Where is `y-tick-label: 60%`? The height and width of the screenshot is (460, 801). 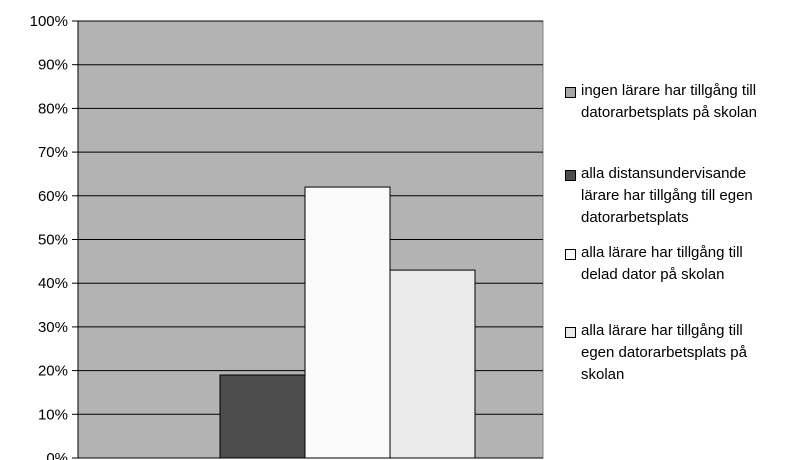 y-tick-label: 60% is located at coordinates (53, 196).